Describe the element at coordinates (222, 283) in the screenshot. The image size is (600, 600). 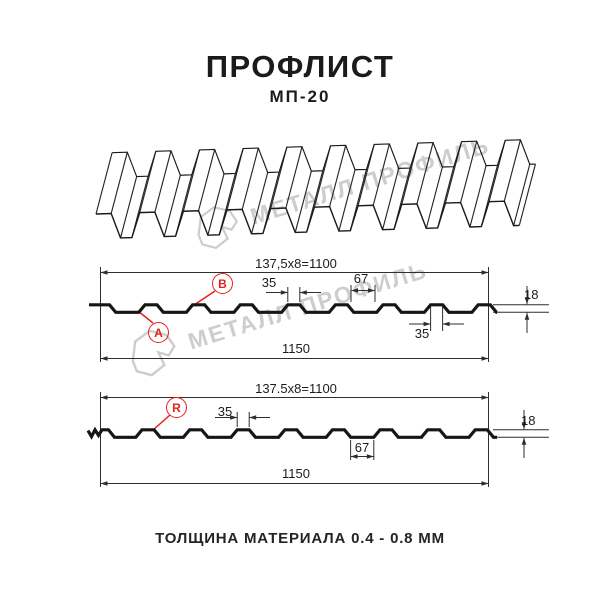
I see `face-label-b: B` at that location.